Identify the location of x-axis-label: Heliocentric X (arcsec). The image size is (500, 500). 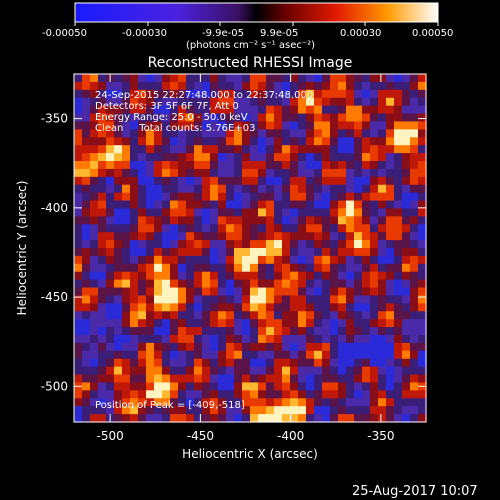
(250, 454).